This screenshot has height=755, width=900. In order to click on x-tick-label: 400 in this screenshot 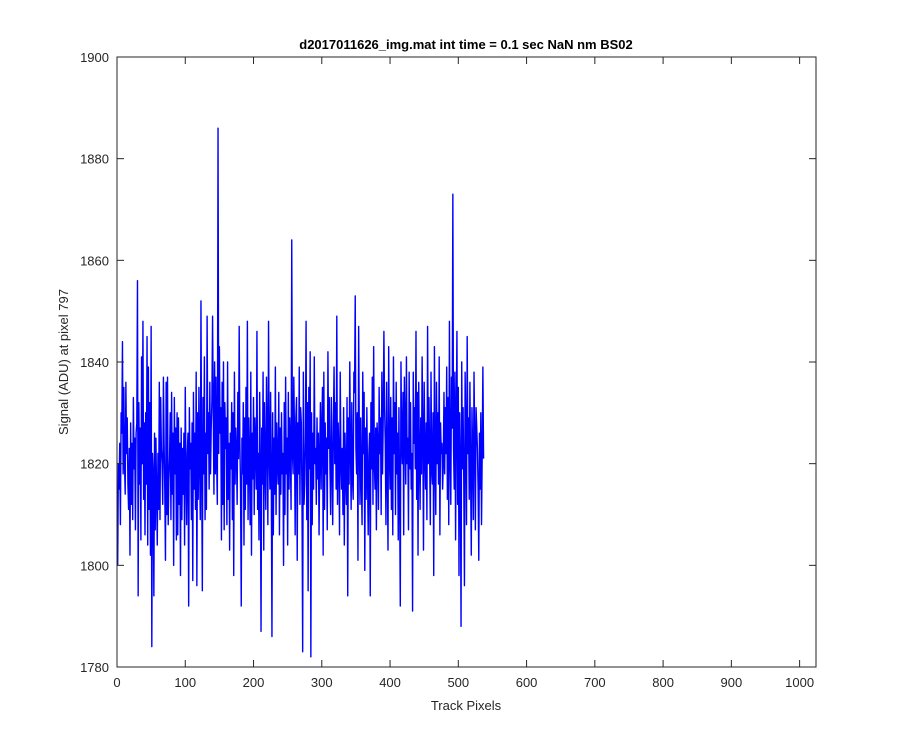, I will do `click(390, 682)`.